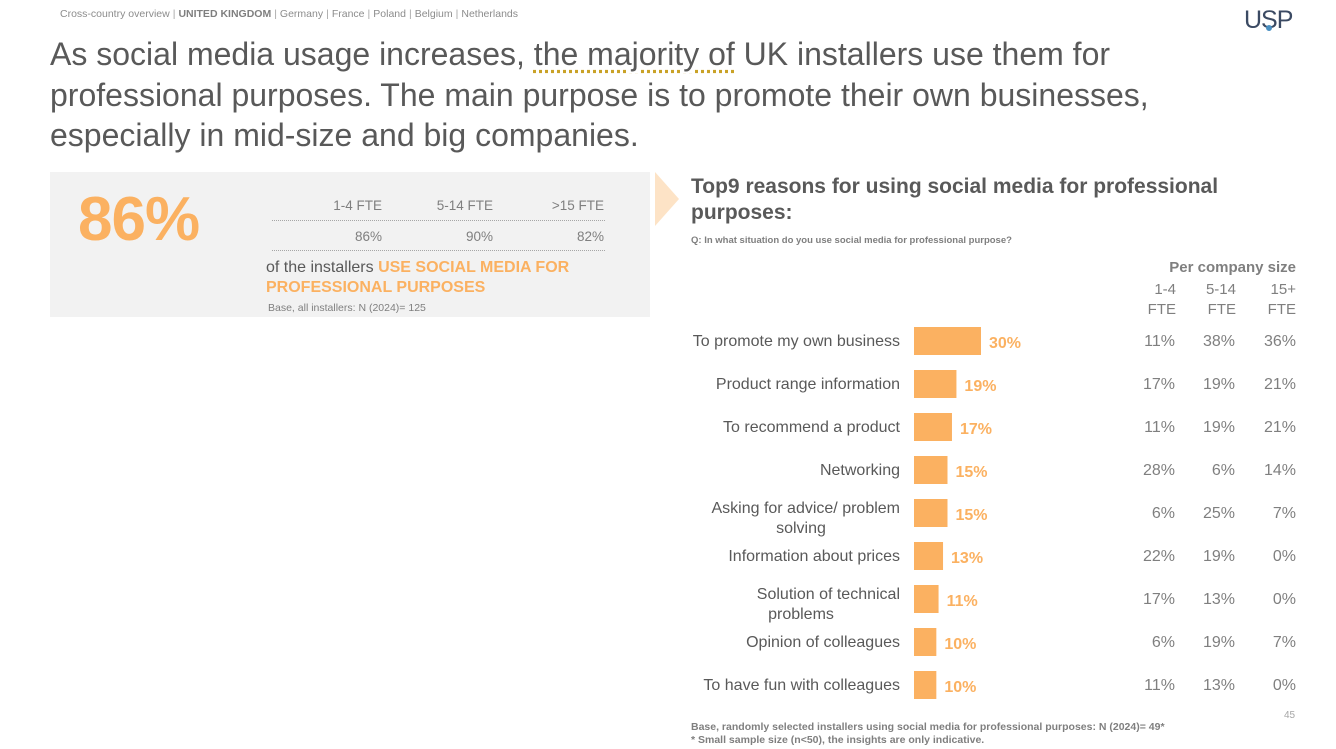  Describe the element at coordinates (812, 427) in the screenshot. I see `category-label: To recommend a product` at that location.